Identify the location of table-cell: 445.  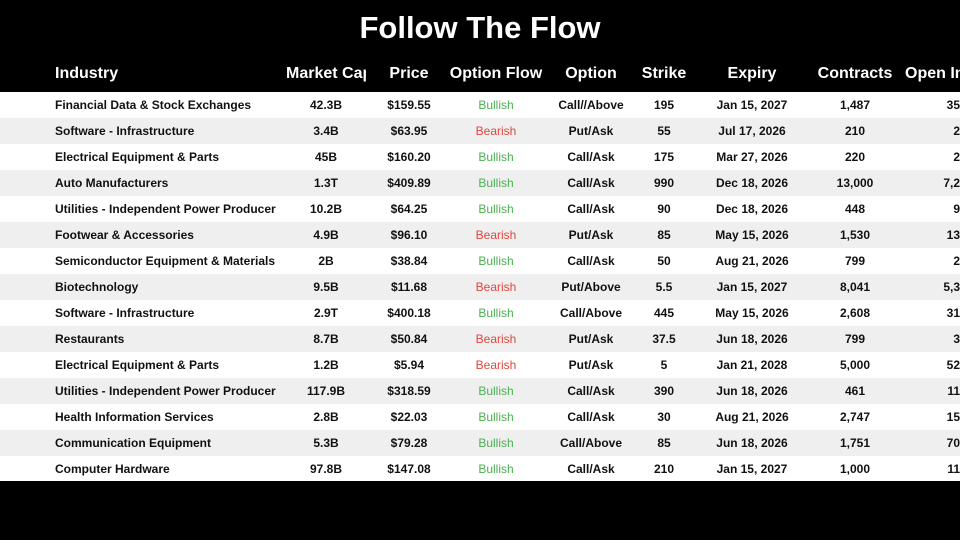
(664, 313).